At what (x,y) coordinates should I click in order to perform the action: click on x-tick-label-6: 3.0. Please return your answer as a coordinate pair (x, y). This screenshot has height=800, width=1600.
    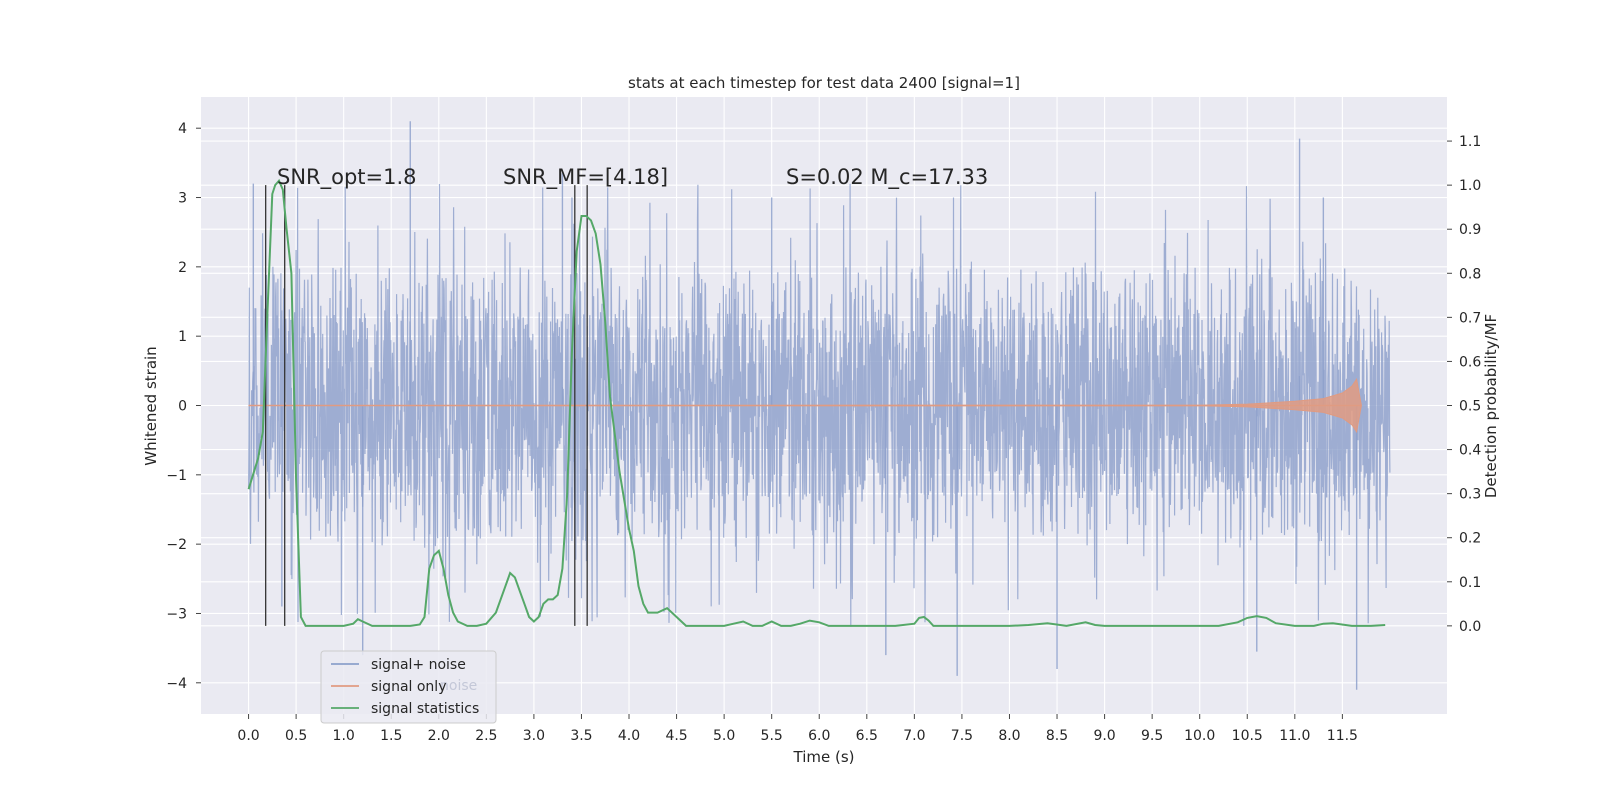
    Looking at the image, I should click on (534, 736).